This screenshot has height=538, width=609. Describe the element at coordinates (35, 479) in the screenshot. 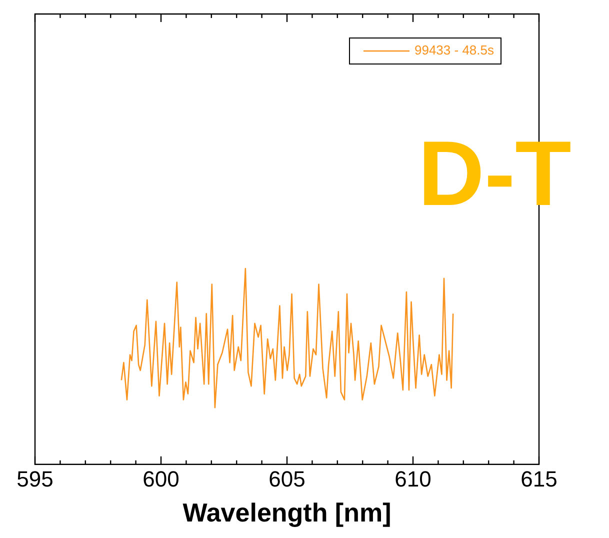

I see `x-tick-label: 595` at that location.